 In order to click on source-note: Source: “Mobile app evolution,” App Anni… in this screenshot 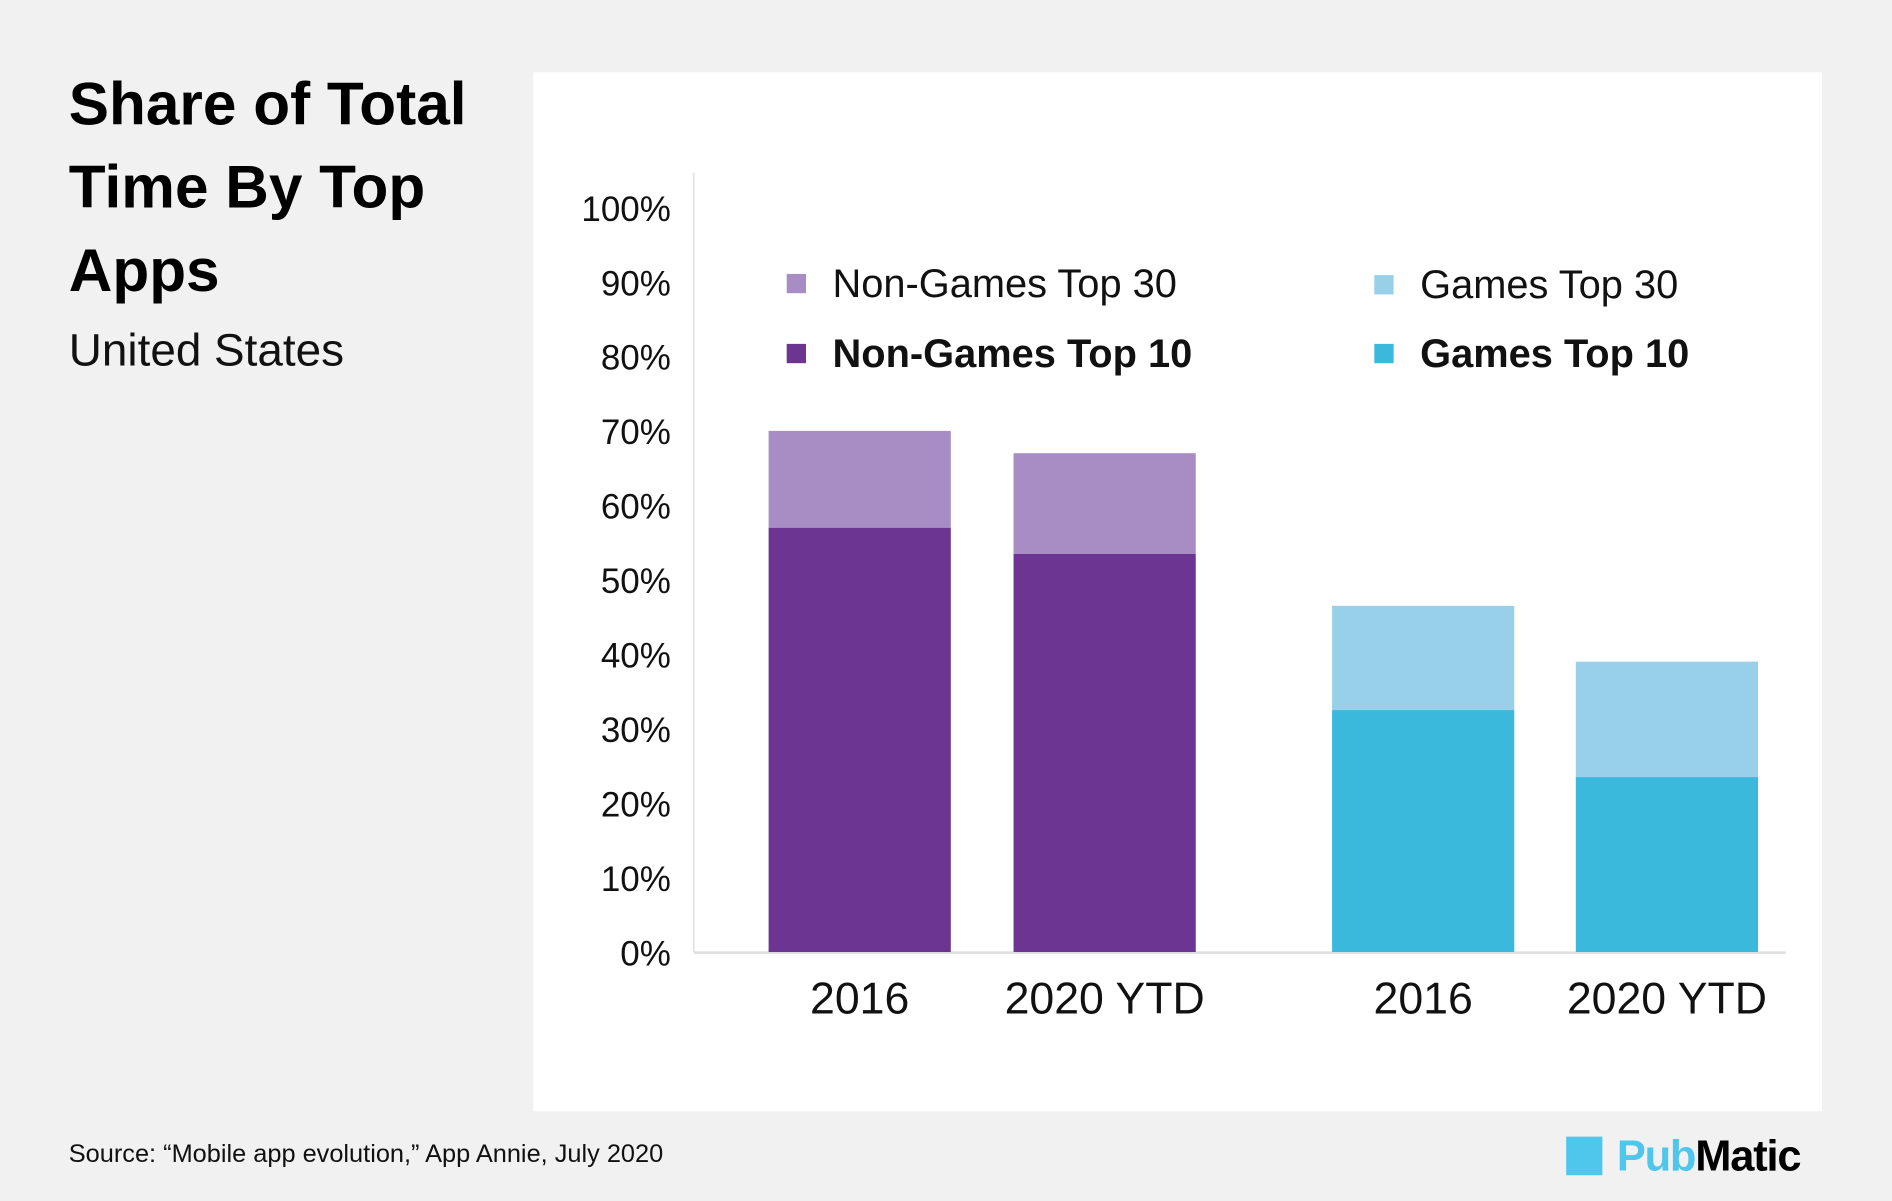, I will do `click(366, 1154)`.